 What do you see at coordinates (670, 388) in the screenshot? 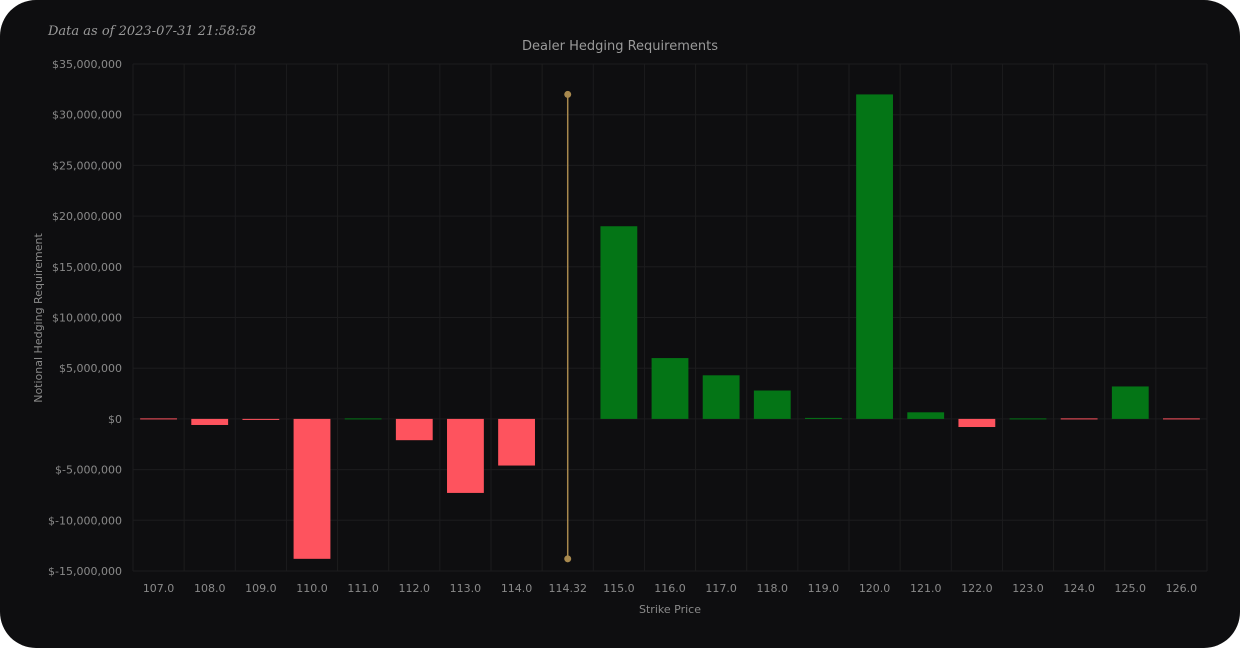
I see `bar-116.0` at bounding box center [670, 388].